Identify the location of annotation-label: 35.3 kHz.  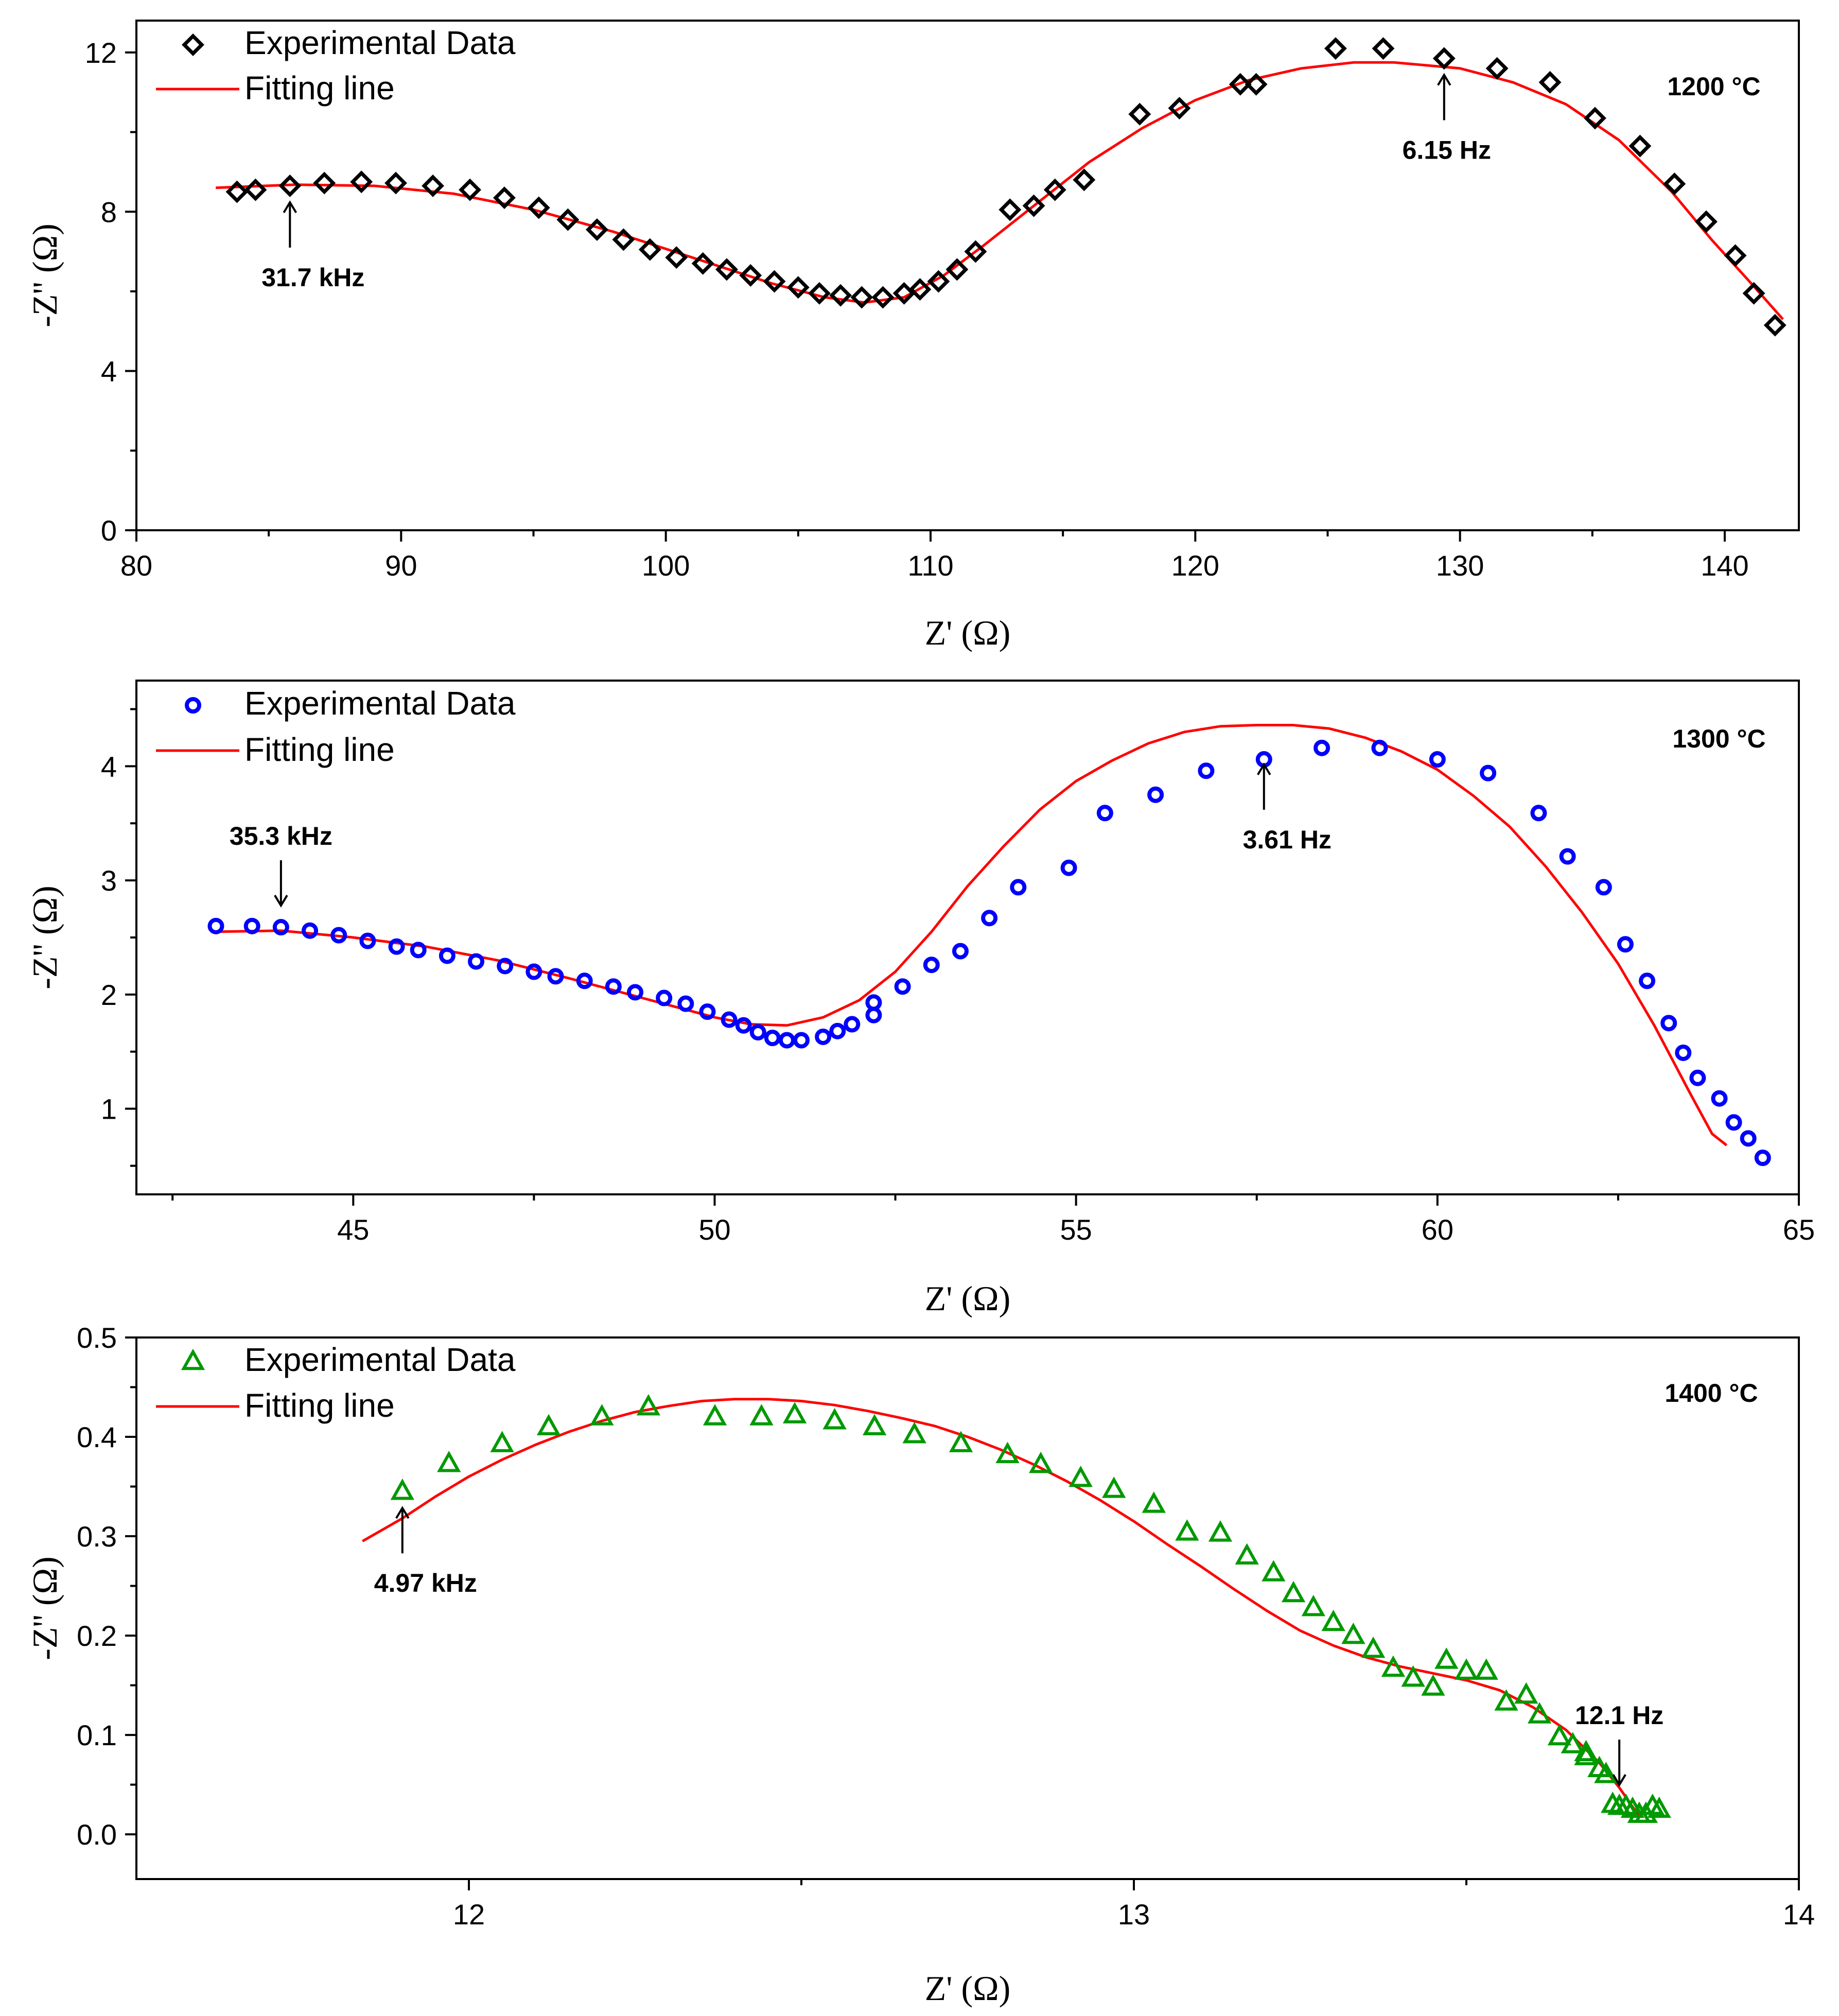
(281, 836).